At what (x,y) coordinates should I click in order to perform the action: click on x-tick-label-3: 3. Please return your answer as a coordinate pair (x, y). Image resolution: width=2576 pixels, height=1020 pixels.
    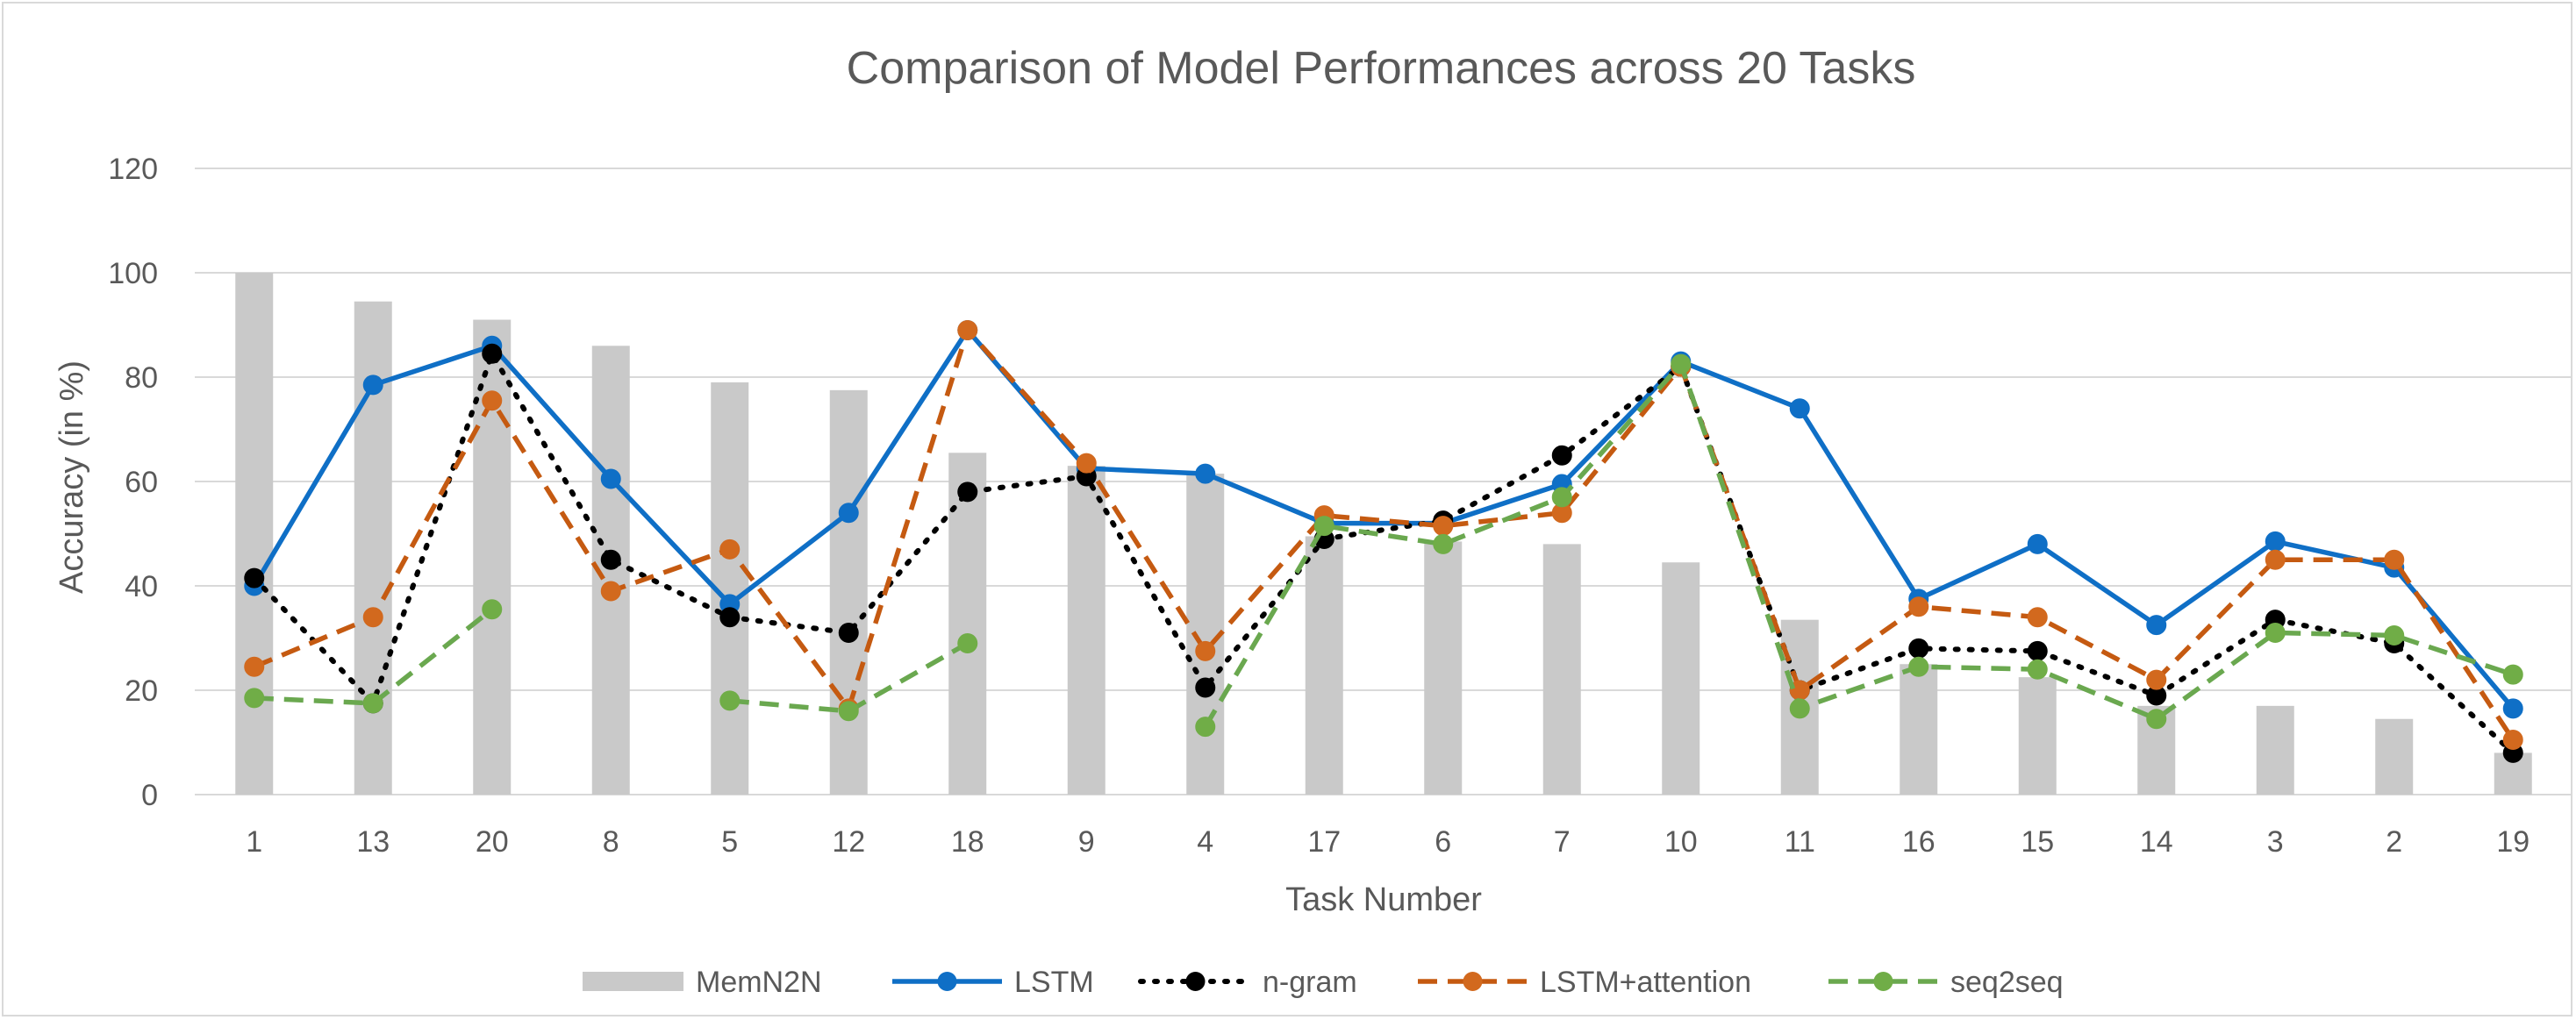
    Looking at the image, I should click on (2275, 842).